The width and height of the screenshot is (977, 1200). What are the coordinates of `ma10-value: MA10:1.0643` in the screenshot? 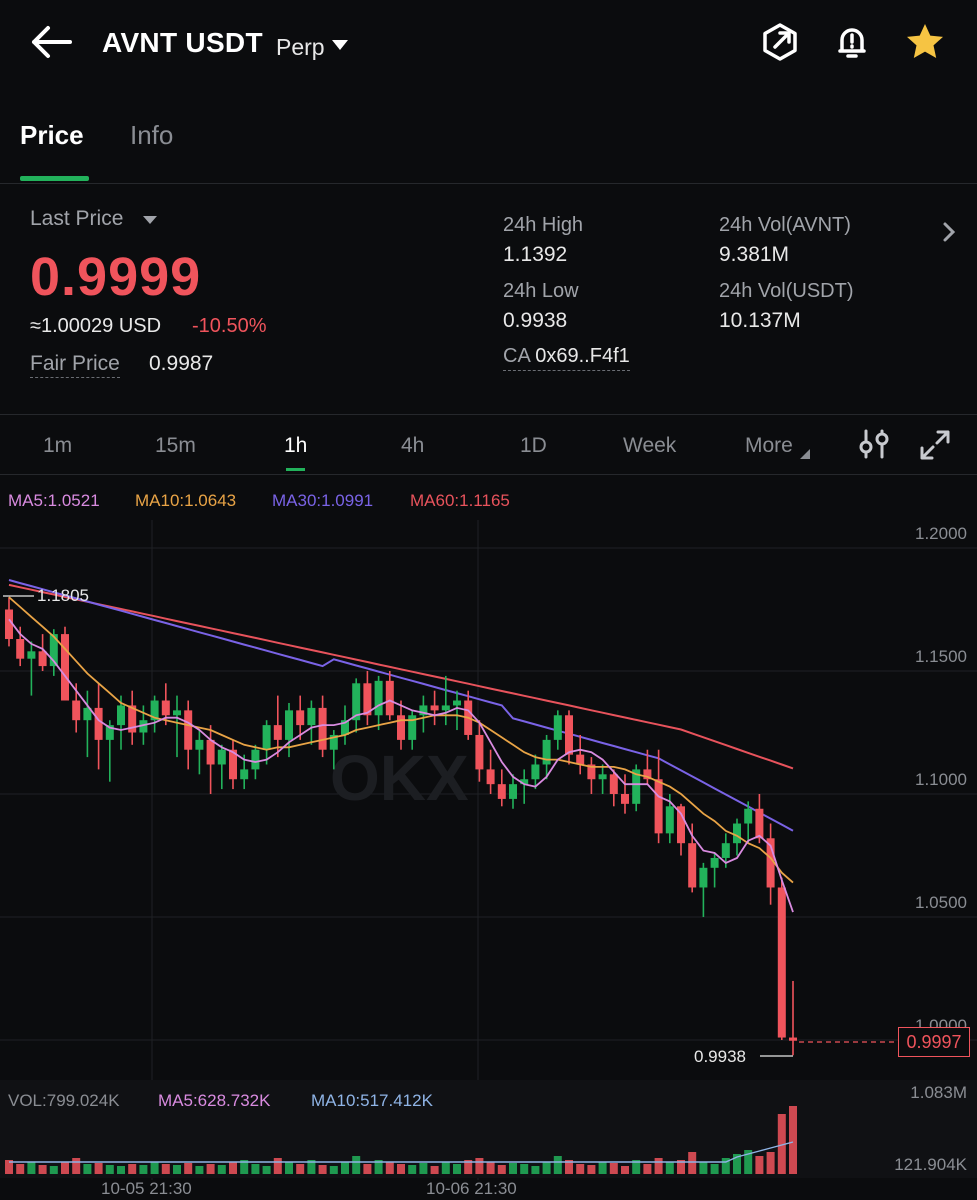 It's located at (186, 500).